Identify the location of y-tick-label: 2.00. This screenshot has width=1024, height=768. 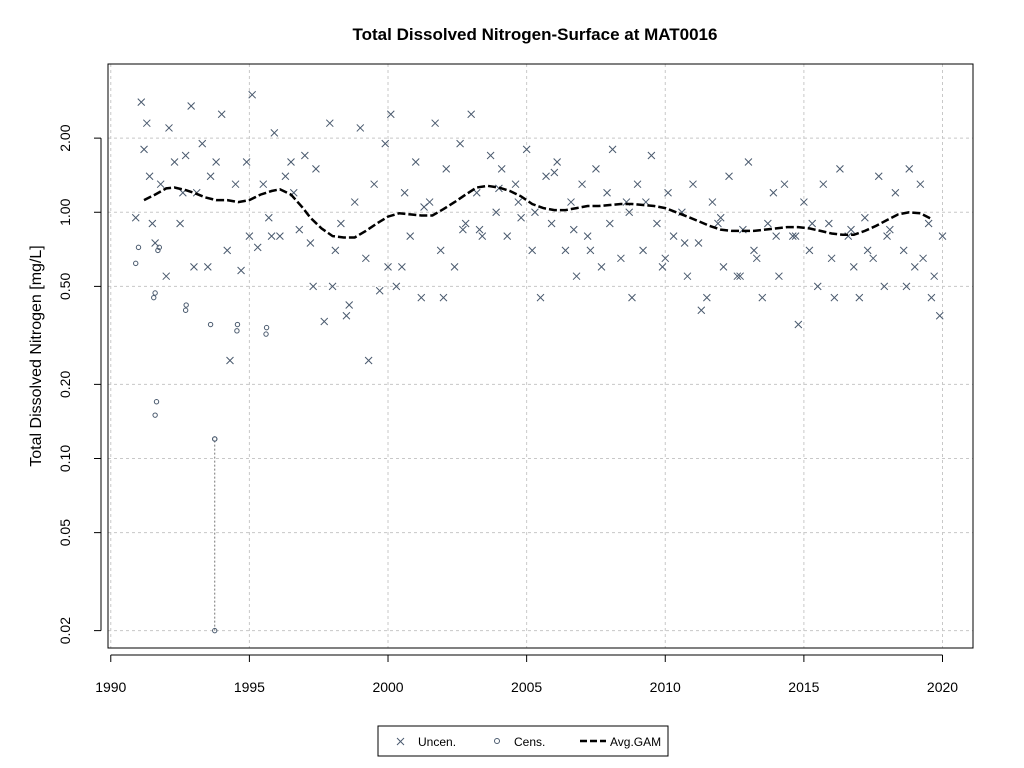
(65, 137).